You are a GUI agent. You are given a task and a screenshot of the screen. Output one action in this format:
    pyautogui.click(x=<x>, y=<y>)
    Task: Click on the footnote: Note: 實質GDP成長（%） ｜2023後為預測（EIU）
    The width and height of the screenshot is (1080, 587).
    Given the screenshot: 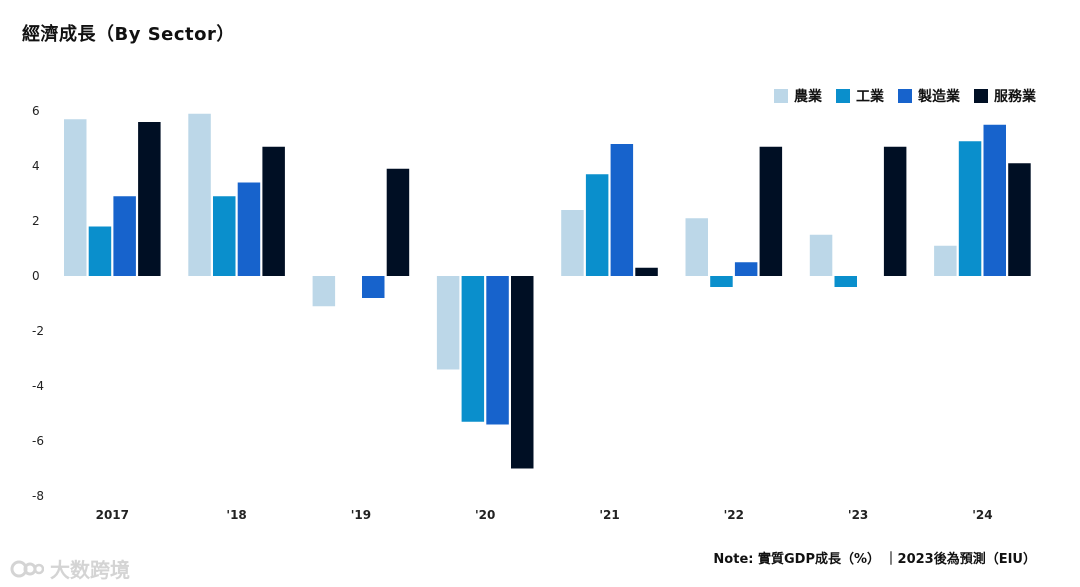 What is the action you would take?
    pyautogui.click(x=874, y=559)
    